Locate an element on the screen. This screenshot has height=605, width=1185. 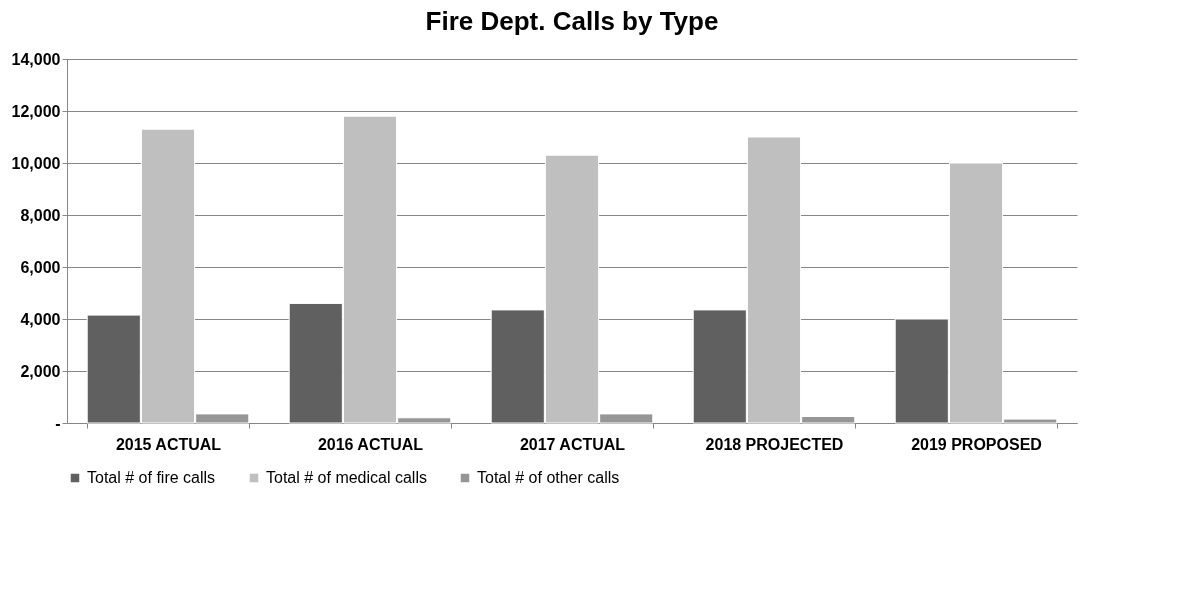
y-tick-label: 12,000 is located at coordinates (36, 111).